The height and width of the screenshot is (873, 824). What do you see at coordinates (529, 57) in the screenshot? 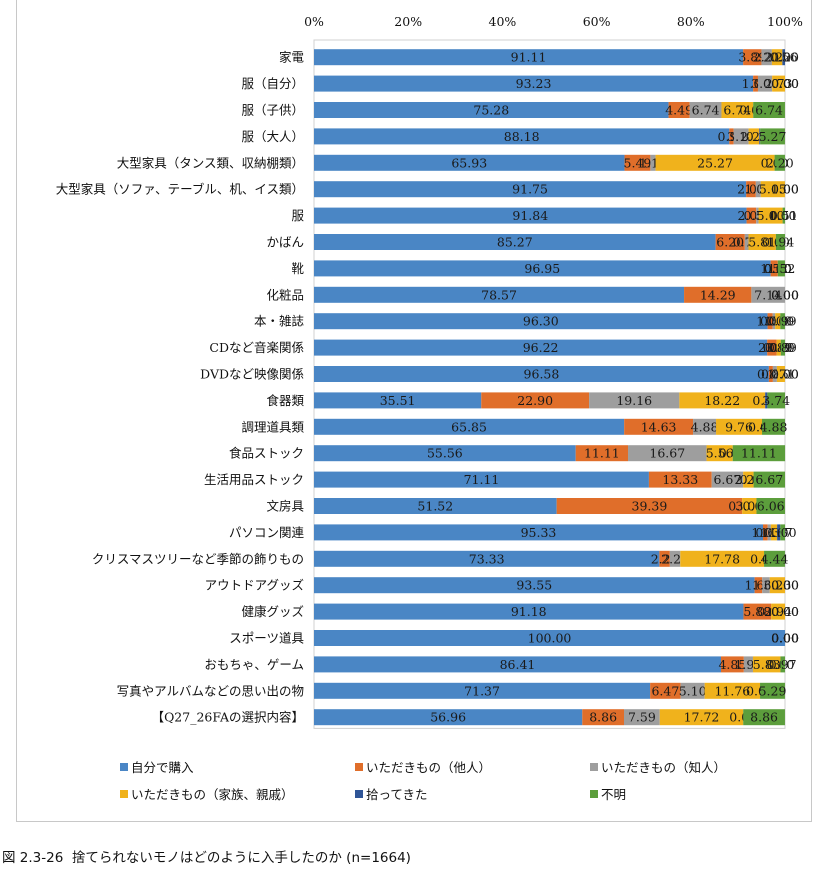
I see `data-label: 91.11` at bounding box center [529, 57].